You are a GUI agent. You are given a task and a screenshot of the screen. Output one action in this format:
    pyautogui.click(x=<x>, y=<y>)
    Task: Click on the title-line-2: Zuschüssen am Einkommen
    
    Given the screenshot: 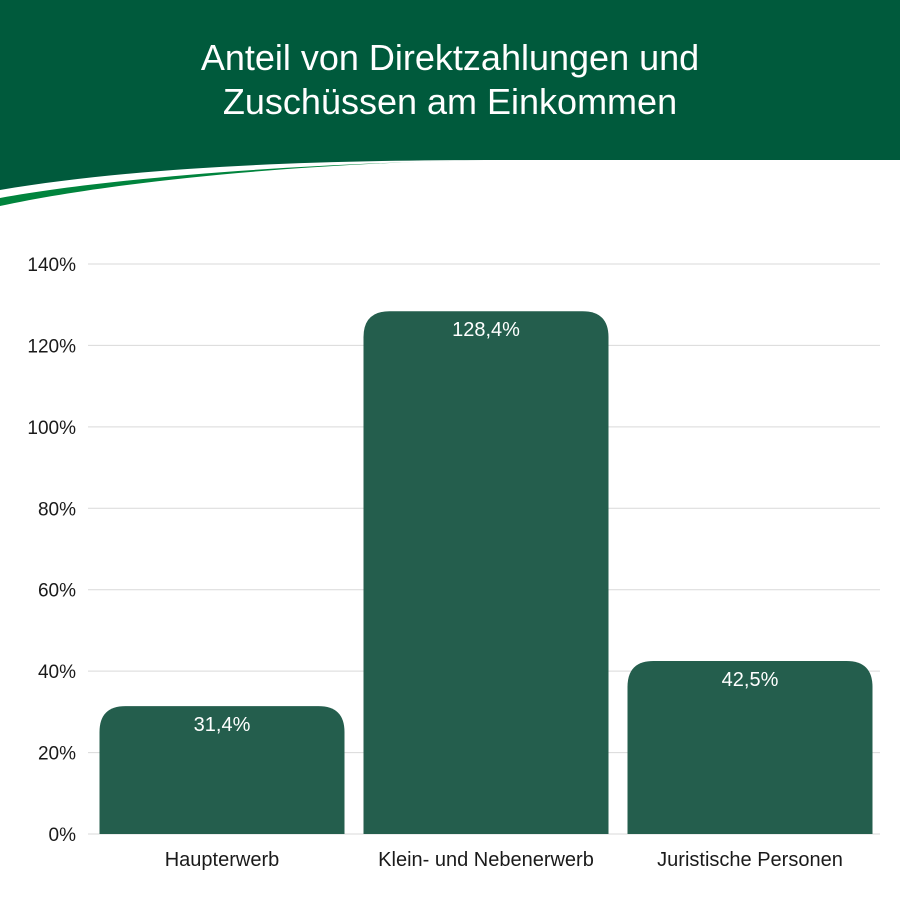 What is the action you would take?
    pyautogui.click(x=450, y=101)
    